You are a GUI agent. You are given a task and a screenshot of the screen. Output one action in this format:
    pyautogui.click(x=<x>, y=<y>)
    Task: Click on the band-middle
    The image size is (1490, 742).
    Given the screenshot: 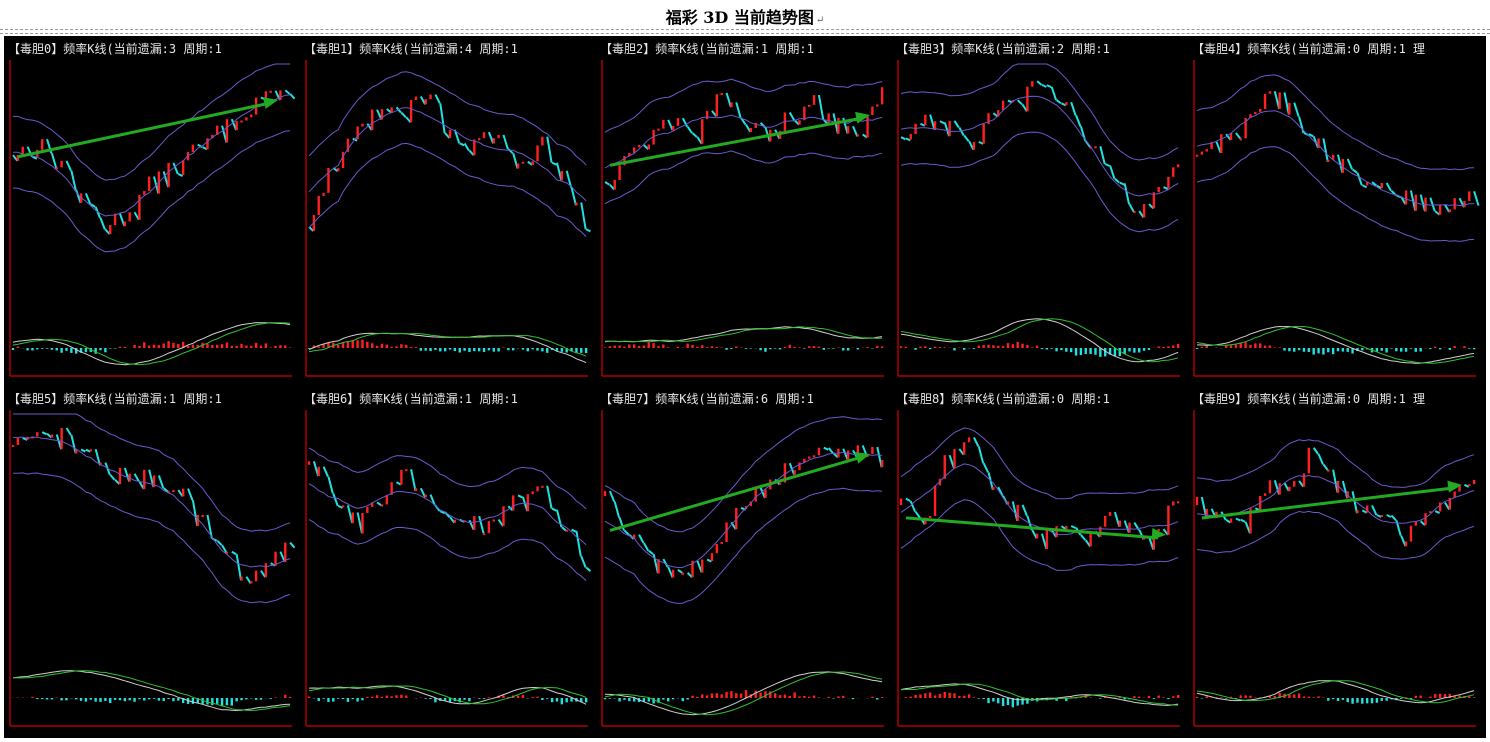 What is the action you would take?
    pyautogui.click(x=151, y=155)
    